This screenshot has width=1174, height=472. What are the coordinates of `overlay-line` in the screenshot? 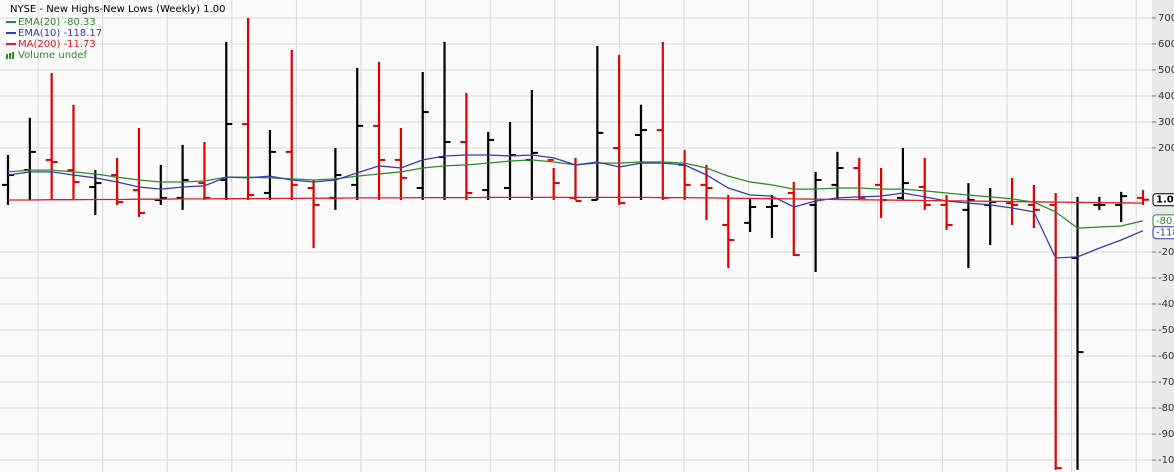 It's located at (576, 200).